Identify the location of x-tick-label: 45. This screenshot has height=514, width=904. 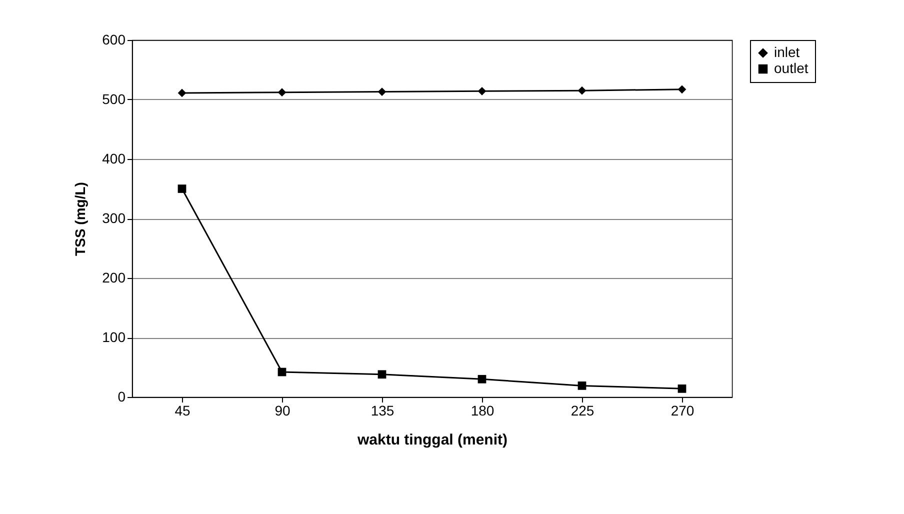
(182, 410).